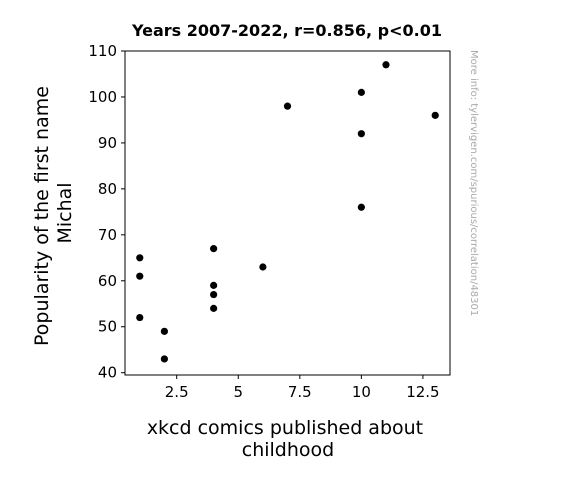 The width and height of the screenshot is (575, 500). I want to click on y-axis-label: Popularity of the first name Michal, so click(53, 213).